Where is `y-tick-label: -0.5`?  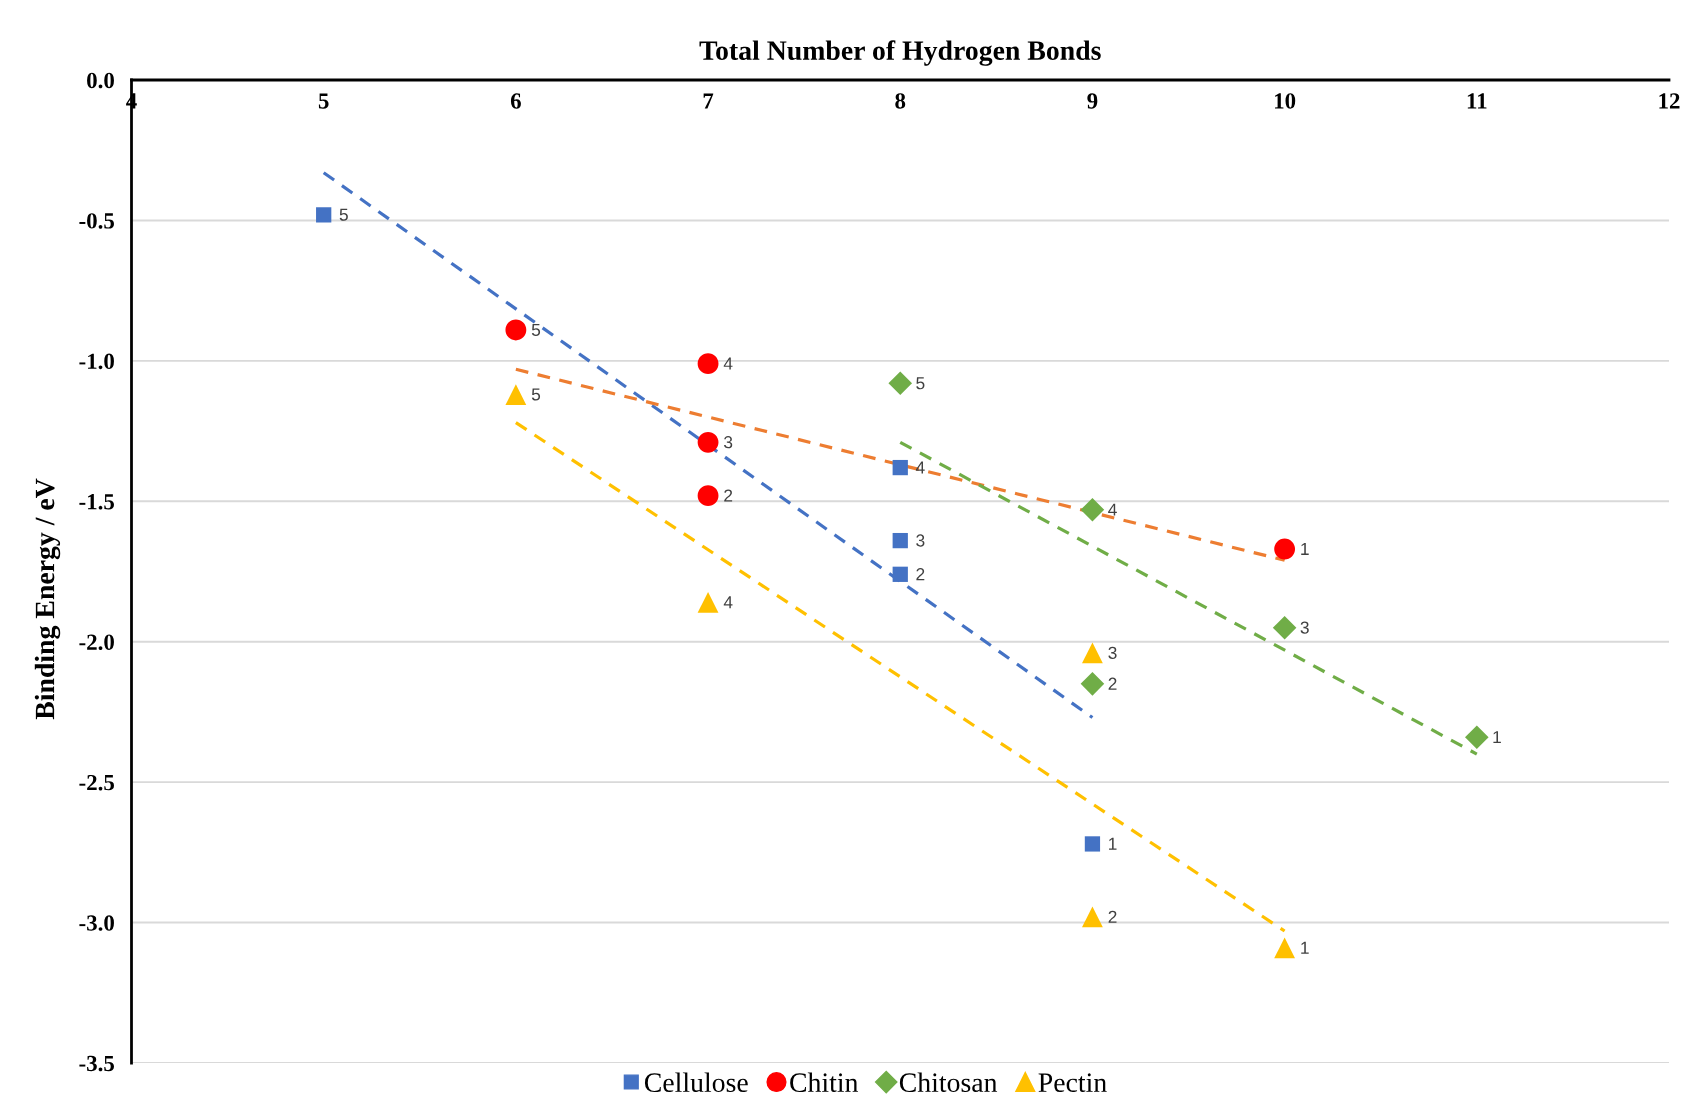 y-tick-label: -0.5 is located at coordinates (96, 221).